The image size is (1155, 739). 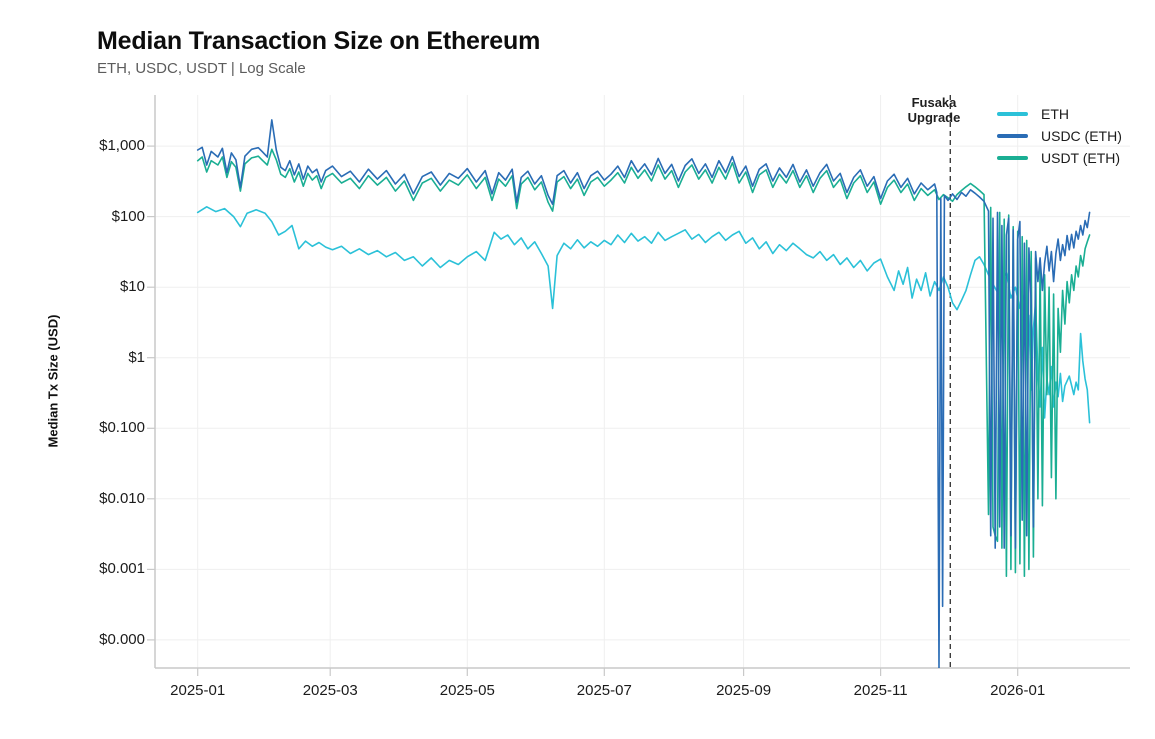 What do you see at coordinates (136, 357) in the screenshot?
I see `y-tick-label: $1` at bounding box center [136, 357].